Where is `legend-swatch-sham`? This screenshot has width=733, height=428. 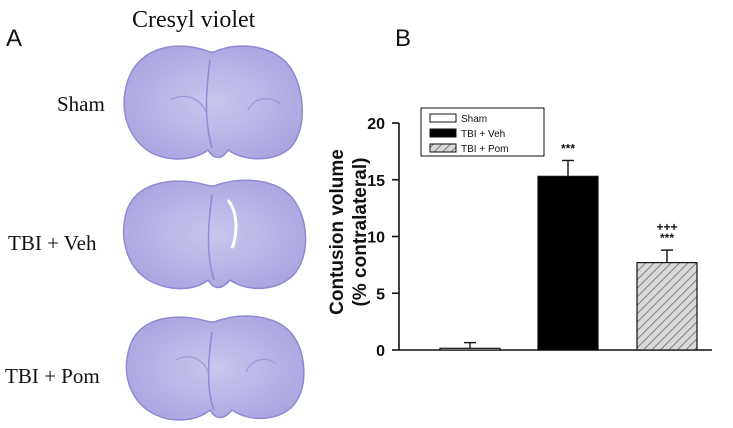
legend-swatch-sham is located at coordinates (443, 118).